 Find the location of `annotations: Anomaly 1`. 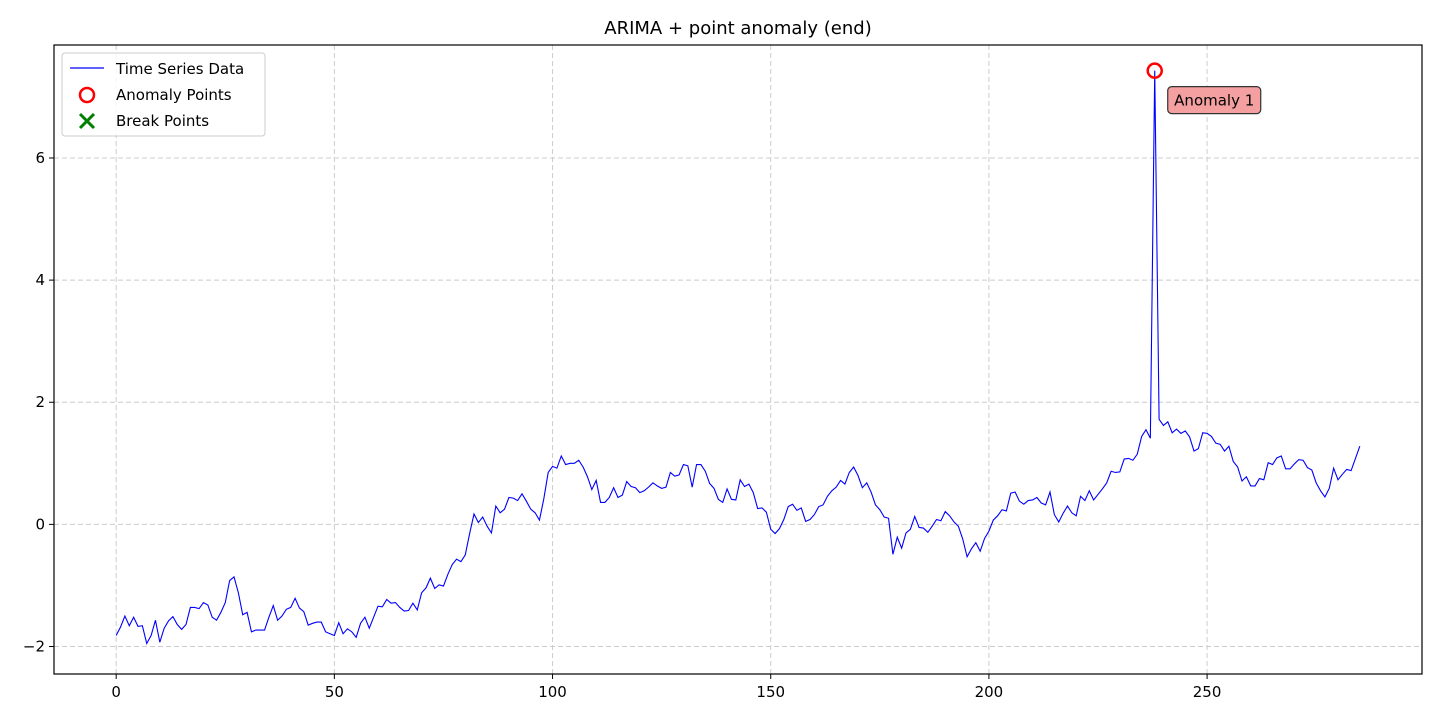

annotations: Anomaly 1 is located at coordinates (1214, 100).